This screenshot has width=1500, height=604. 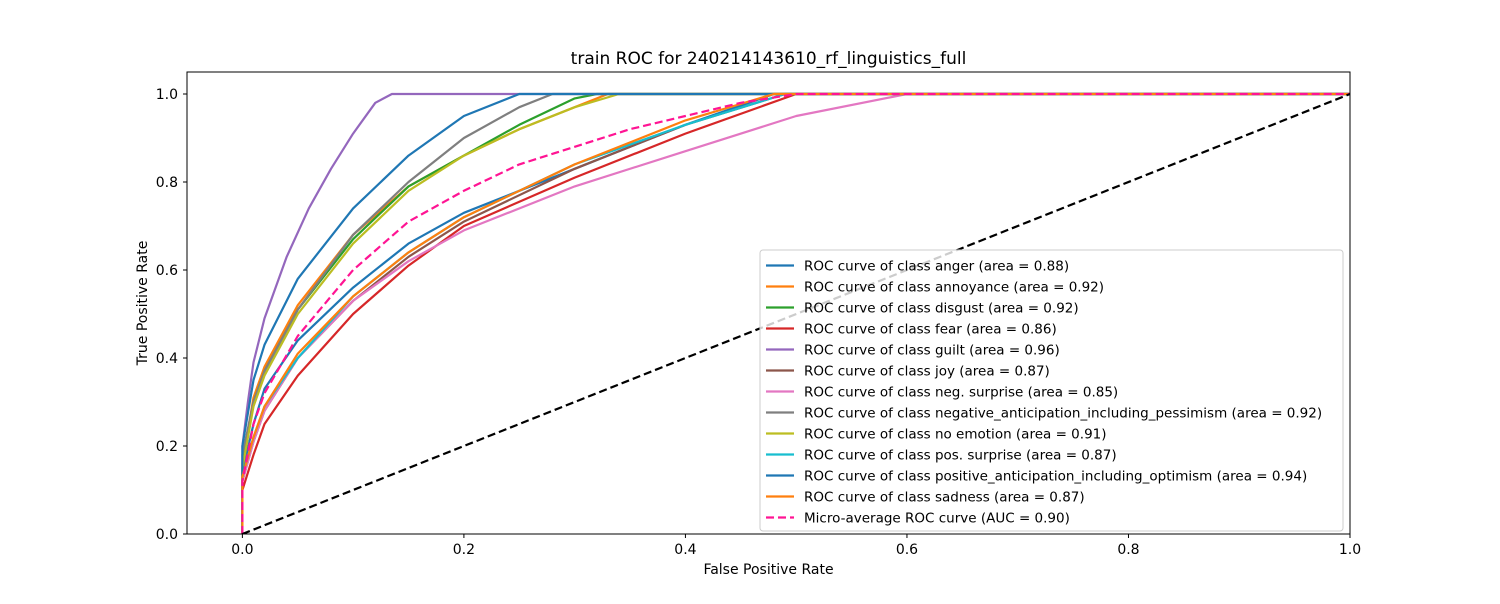 I want to click on legend-label: ROC curve of class joy (area = 0.87), so click(x=927, y=372).